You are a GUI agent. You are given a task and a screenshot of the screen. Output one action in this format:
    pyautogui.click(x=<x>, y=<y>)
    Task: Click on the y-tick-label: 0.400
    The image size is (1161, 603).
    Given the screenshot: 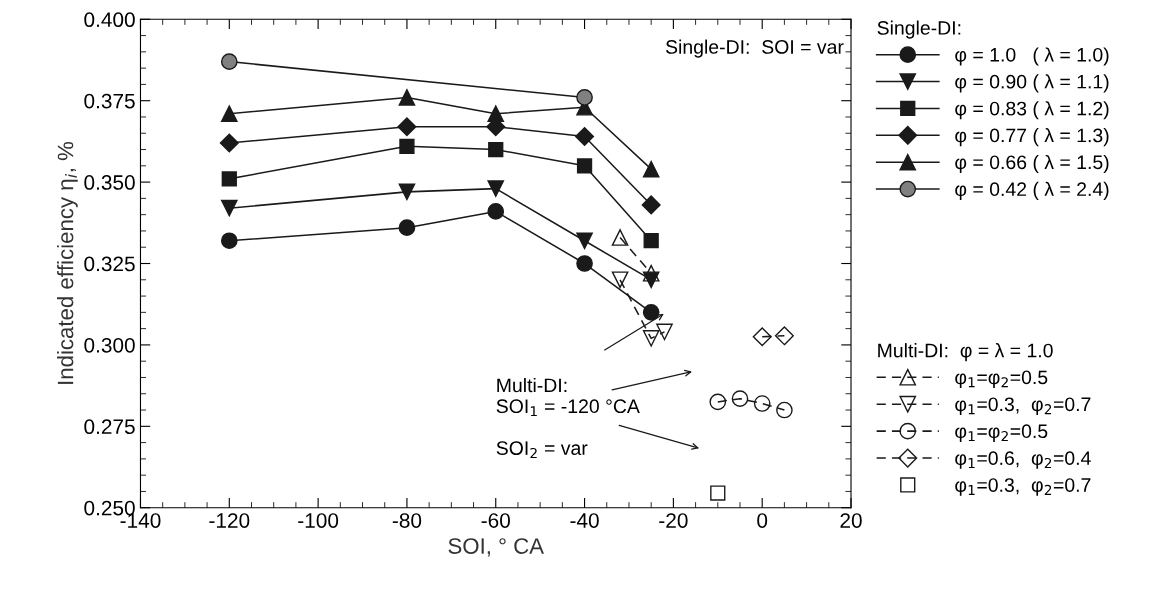 What is the action you would take?
    pyautogui.click(x=109, y=20)
    